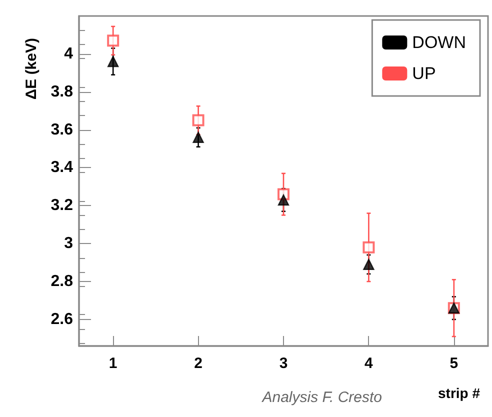 This screenshot has height=417, width=492. What do you see at coordinates (31, 69) in the screenshot?
I see `y-axis-title: ΔE (keV)` at bounding box center [31, 69].